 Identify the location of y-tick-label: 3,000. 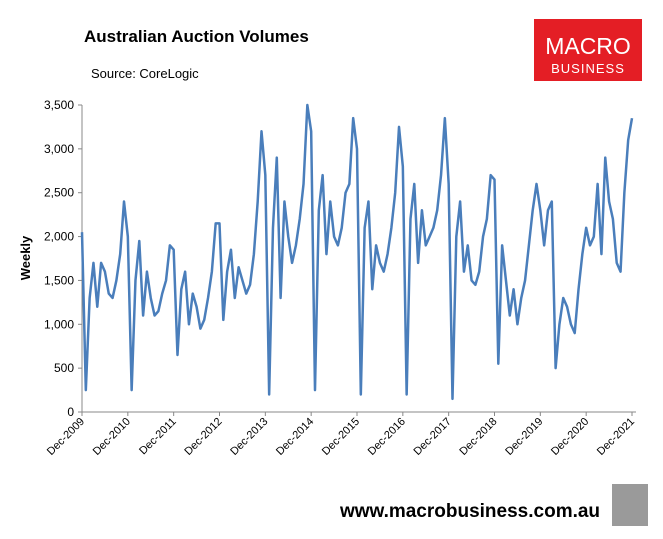
(59, 149).